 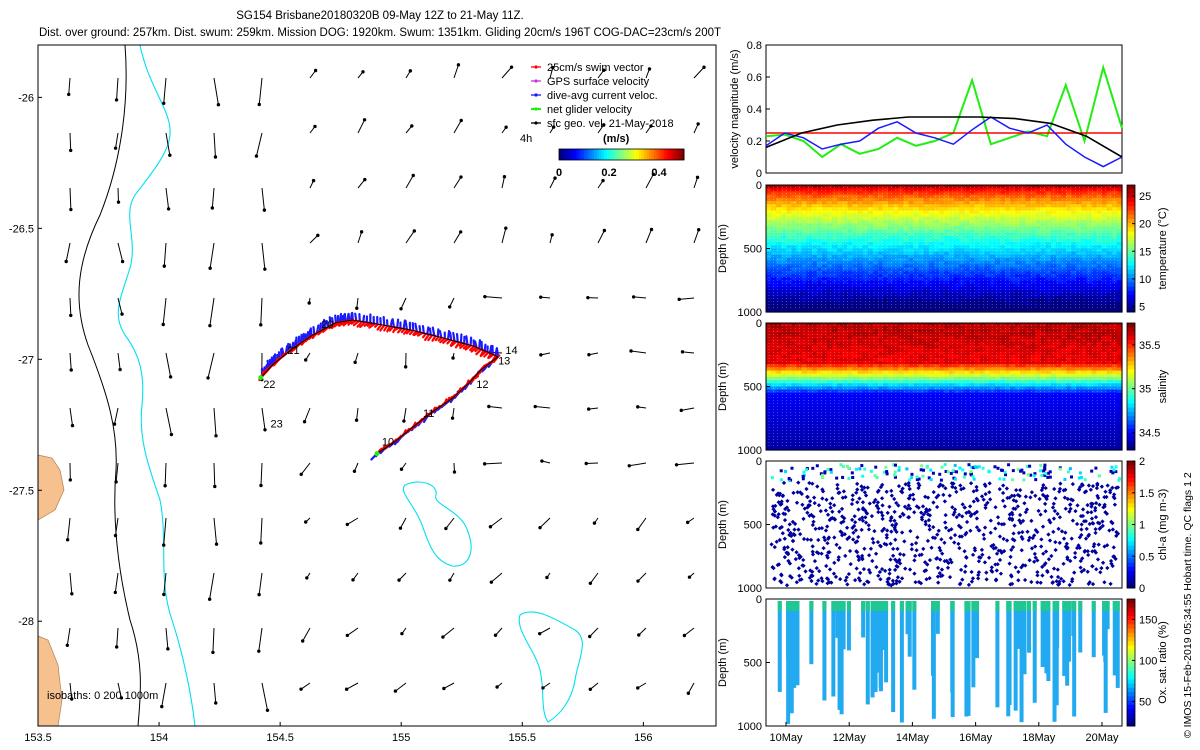 What do you see at coordinates (109, 385) in the screenshot?
I see `isobath-200m` at bounding box center [109, 385].